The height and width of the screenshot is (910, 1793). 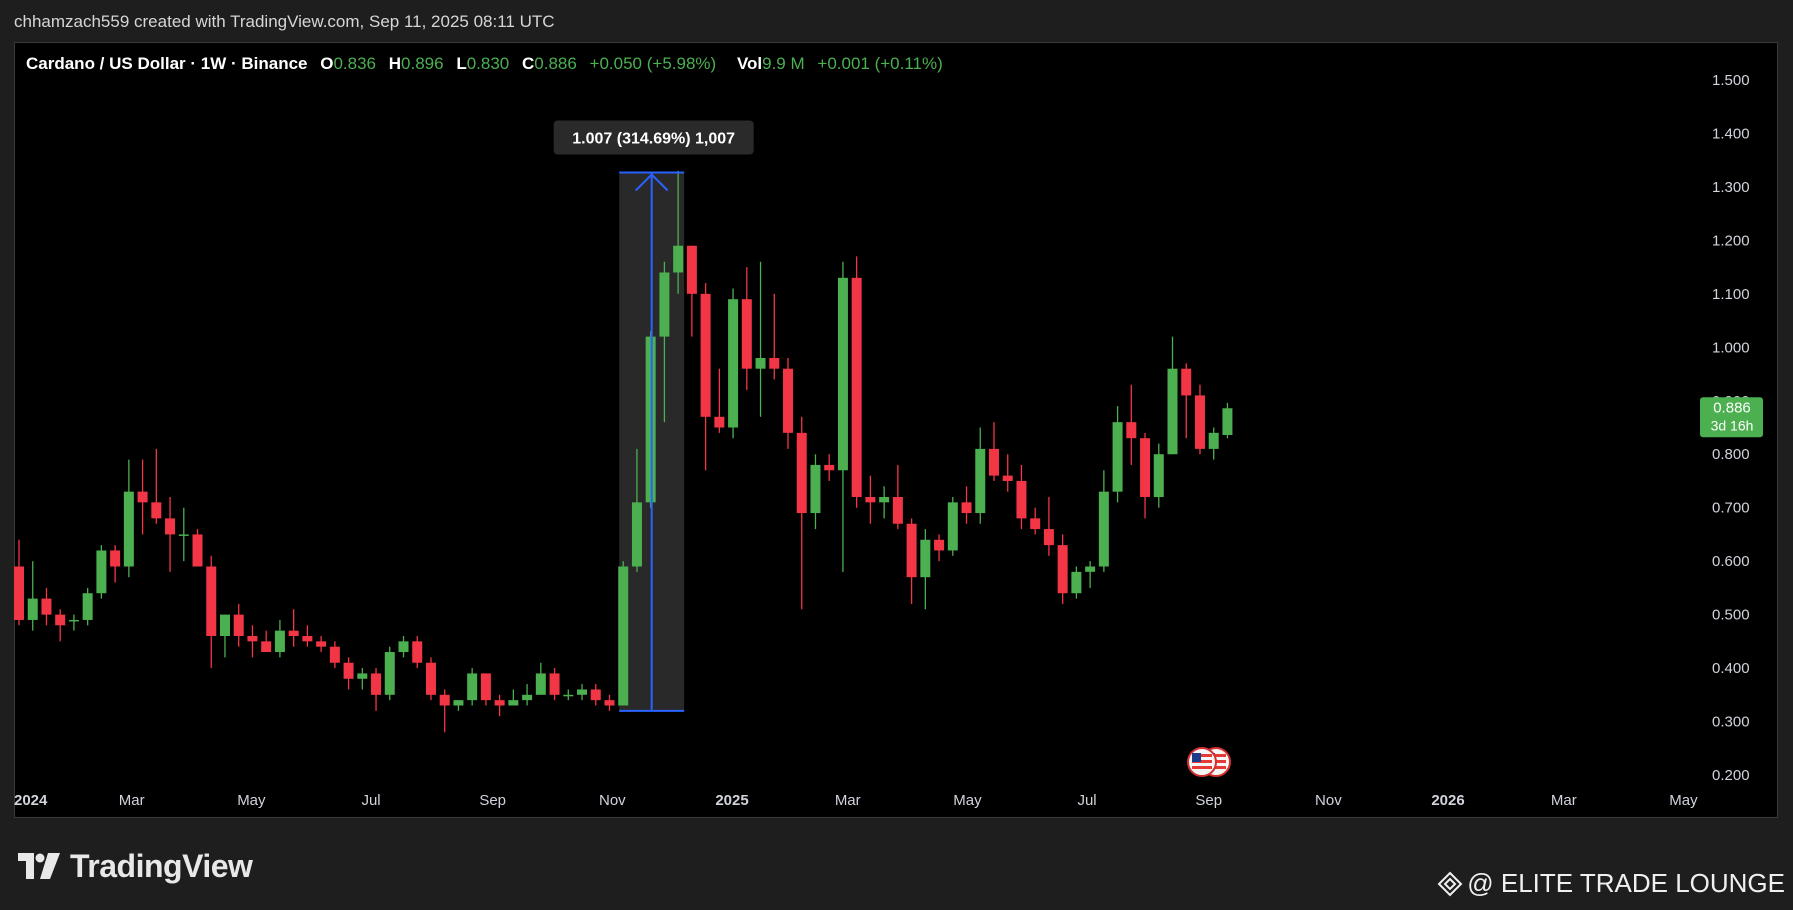 I want to click on price-tag-price: 0.886, so click(x=1732, y=407).